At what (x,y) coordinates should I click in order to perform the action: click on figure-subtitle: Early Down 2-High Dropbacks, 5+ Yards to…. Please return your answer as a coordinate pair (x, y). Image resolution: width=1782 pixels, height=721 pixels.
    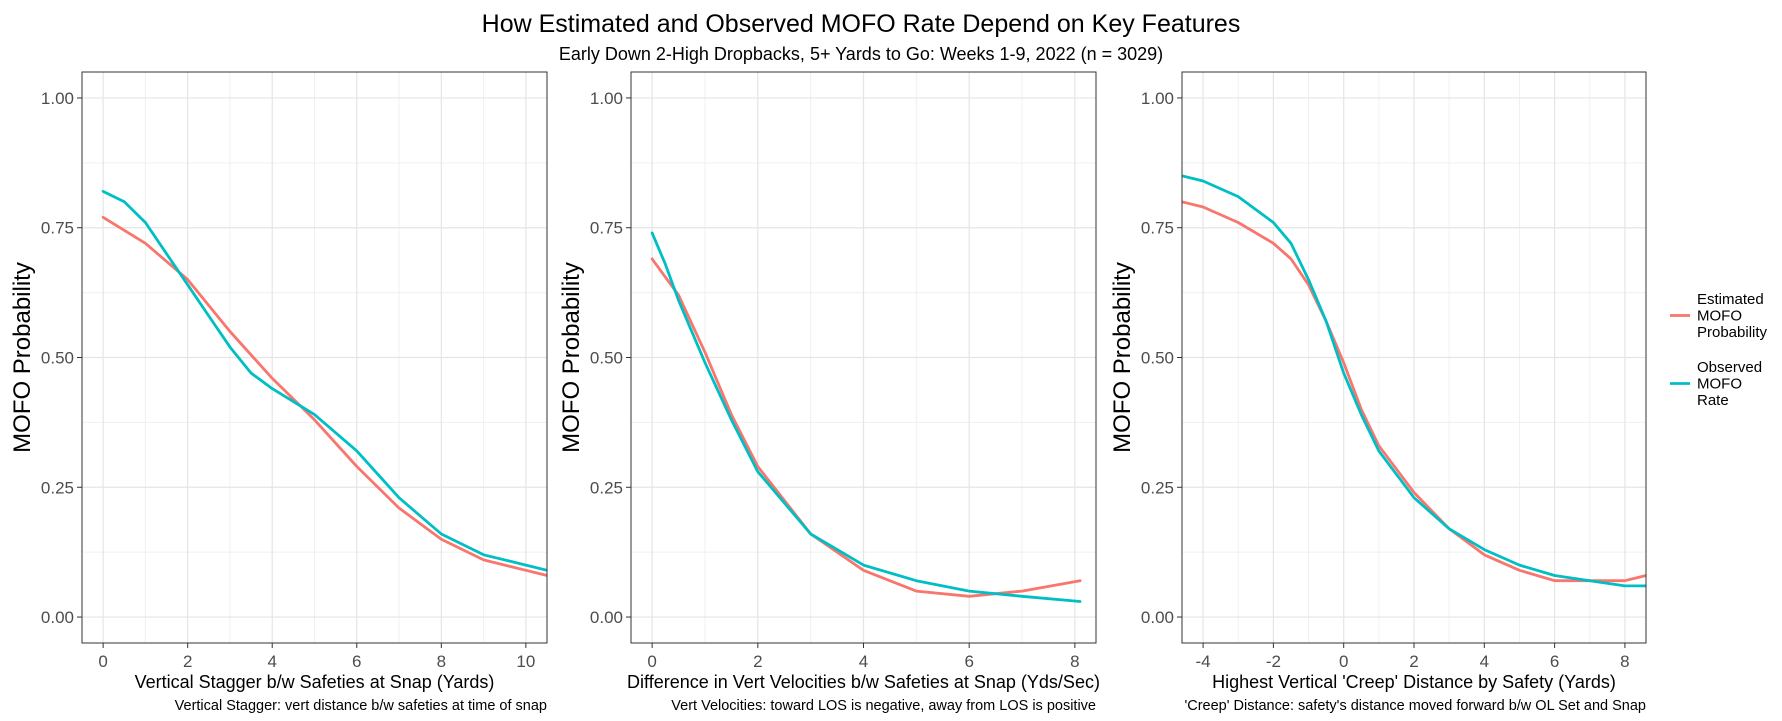
    Looking at the image, I should click on (861, 54).